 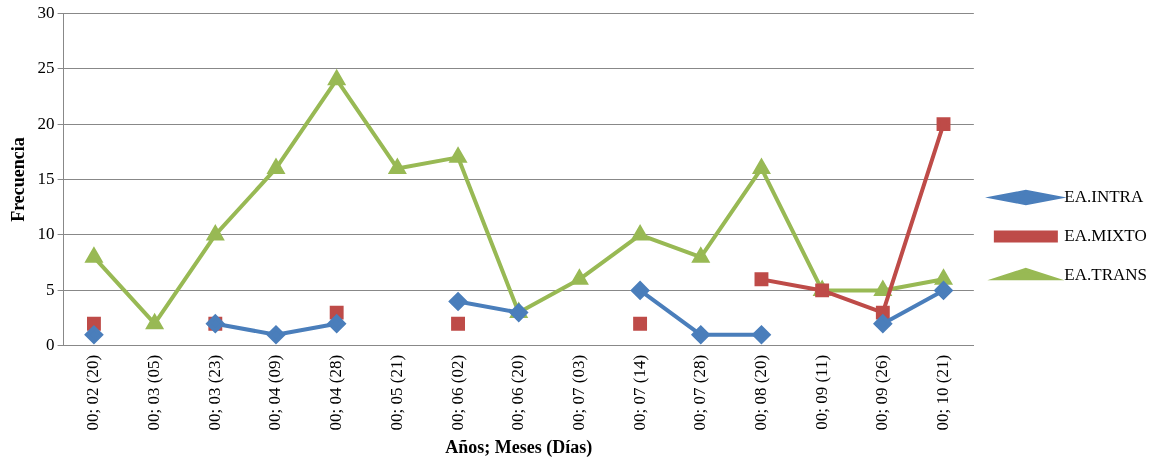 What do you see at coordinates (457, 392) in the screenshot?
I see `x-tick-label: 00; 06 (02)` at bounding box center [457, 392].